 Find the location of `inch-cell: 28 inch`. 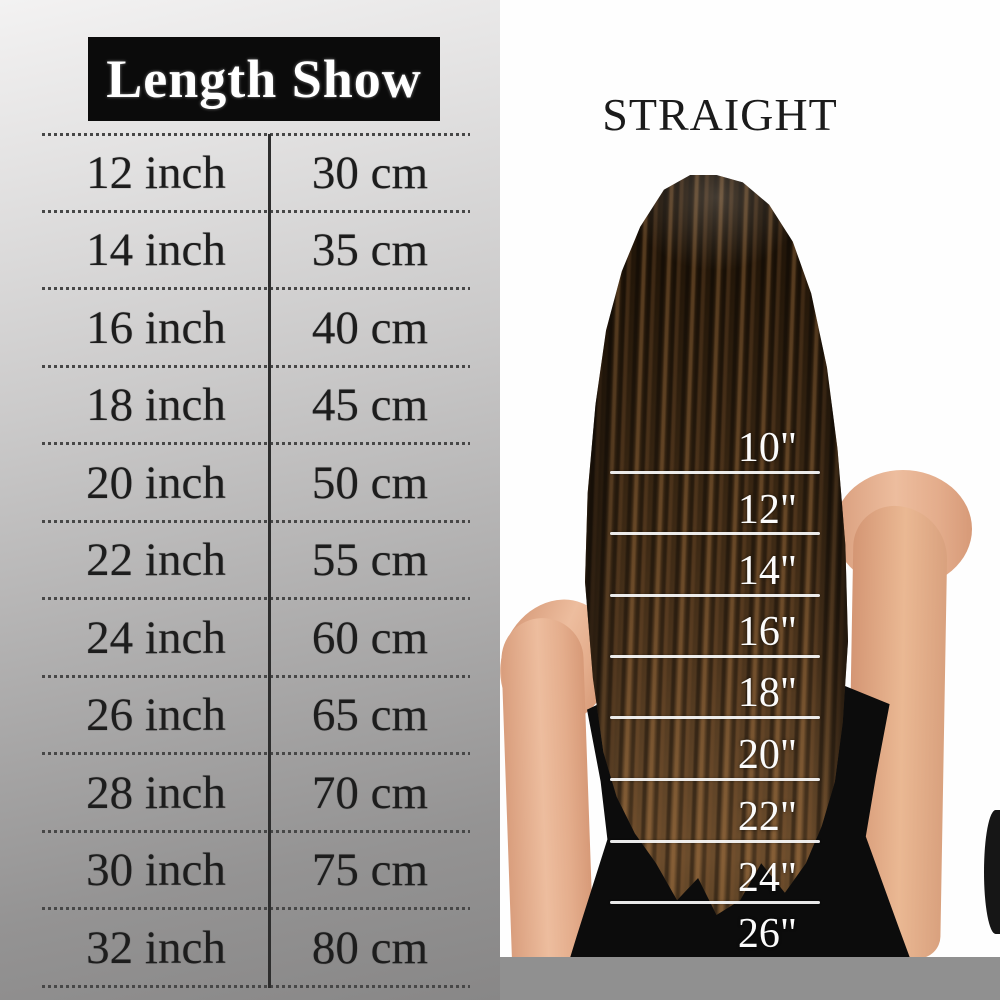

inch-cell: 28 inch is located at coordinates (156, 792).